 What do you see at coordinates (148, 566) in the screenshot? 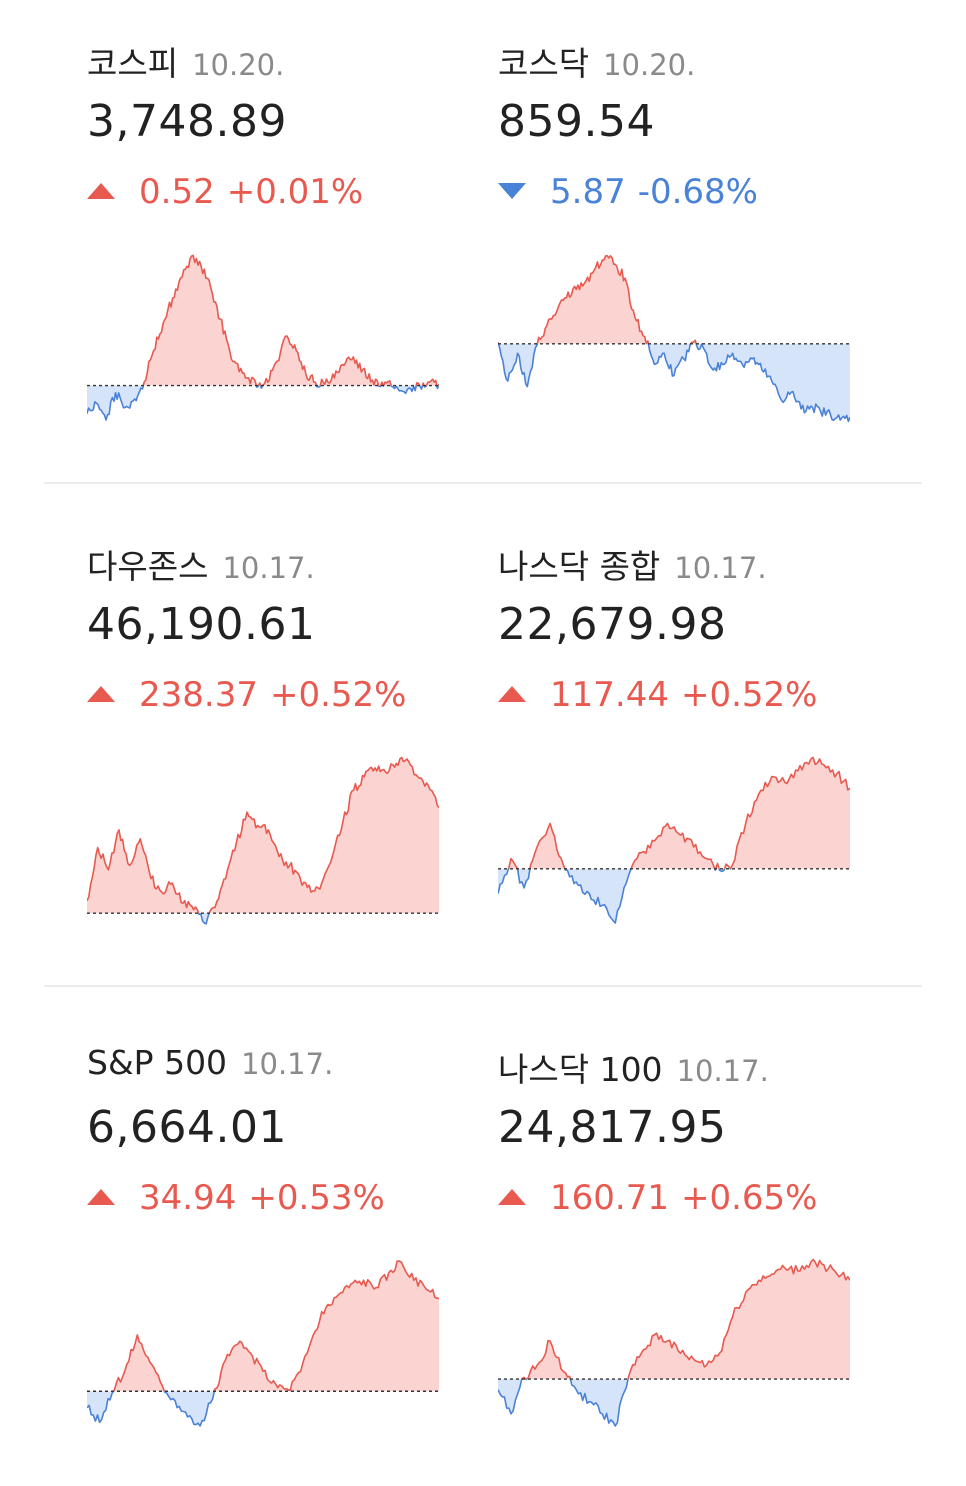
I see `index-name: 다우존스` at bounding box center [148, 566].